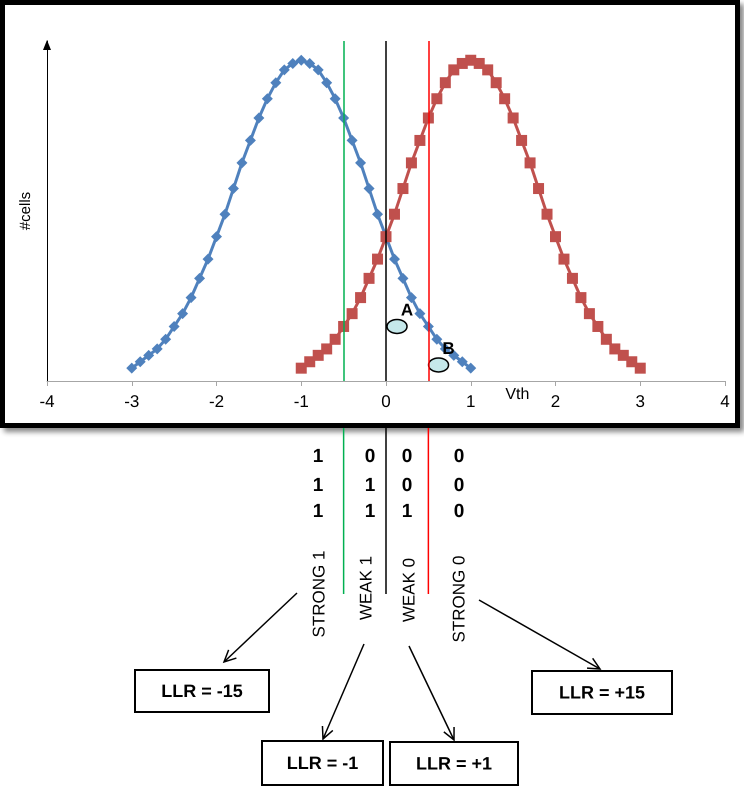  What do you see at coordinates (454, 764) in the screenshot?
I see `text: LLR = +1` at bounding box center [454, 764].